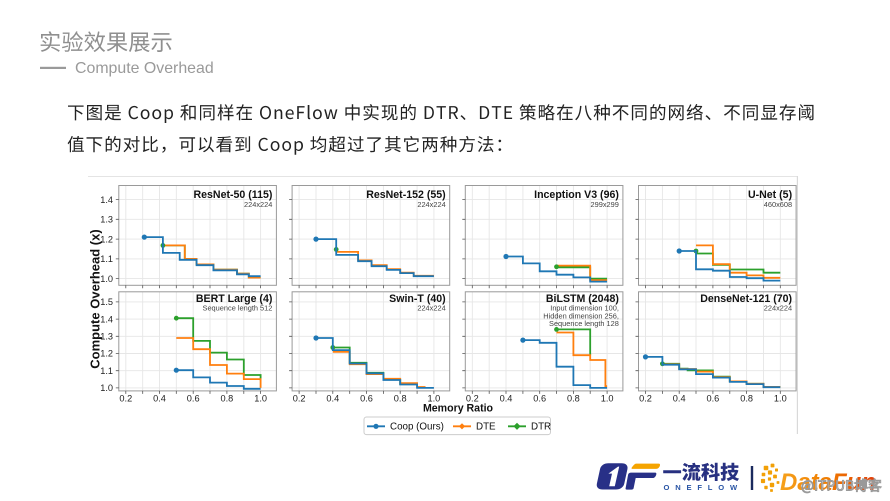  I want to click on svg-text: Compute Overhead, so click(144, 68).